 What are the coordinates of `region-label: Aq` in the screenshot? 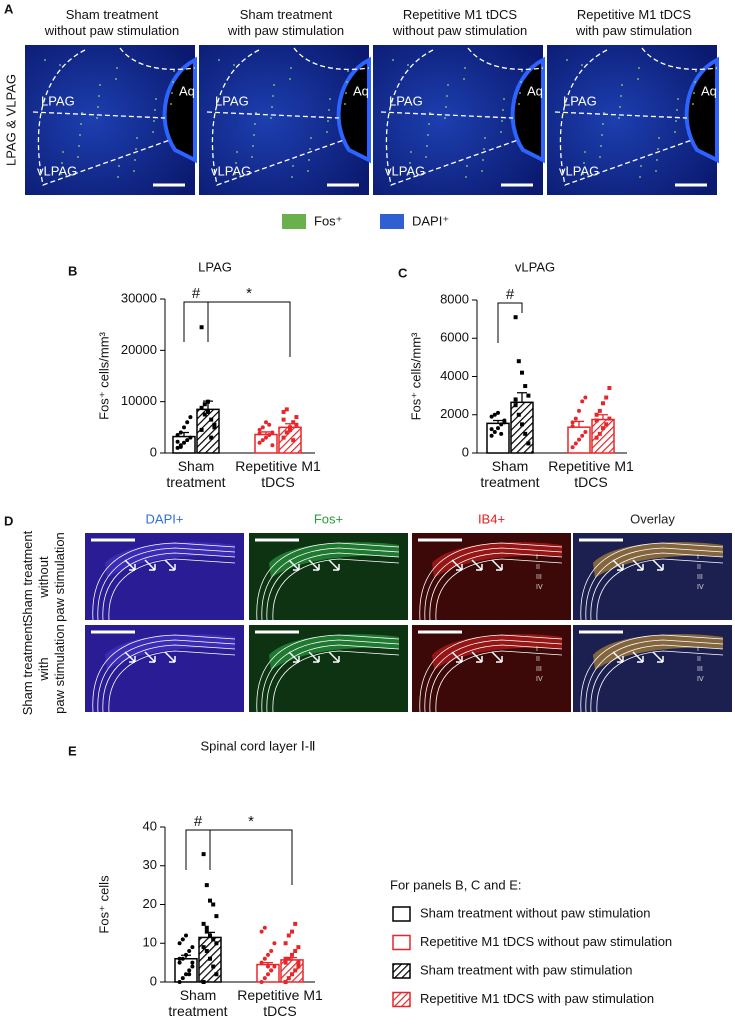 It's located at (361, 90).